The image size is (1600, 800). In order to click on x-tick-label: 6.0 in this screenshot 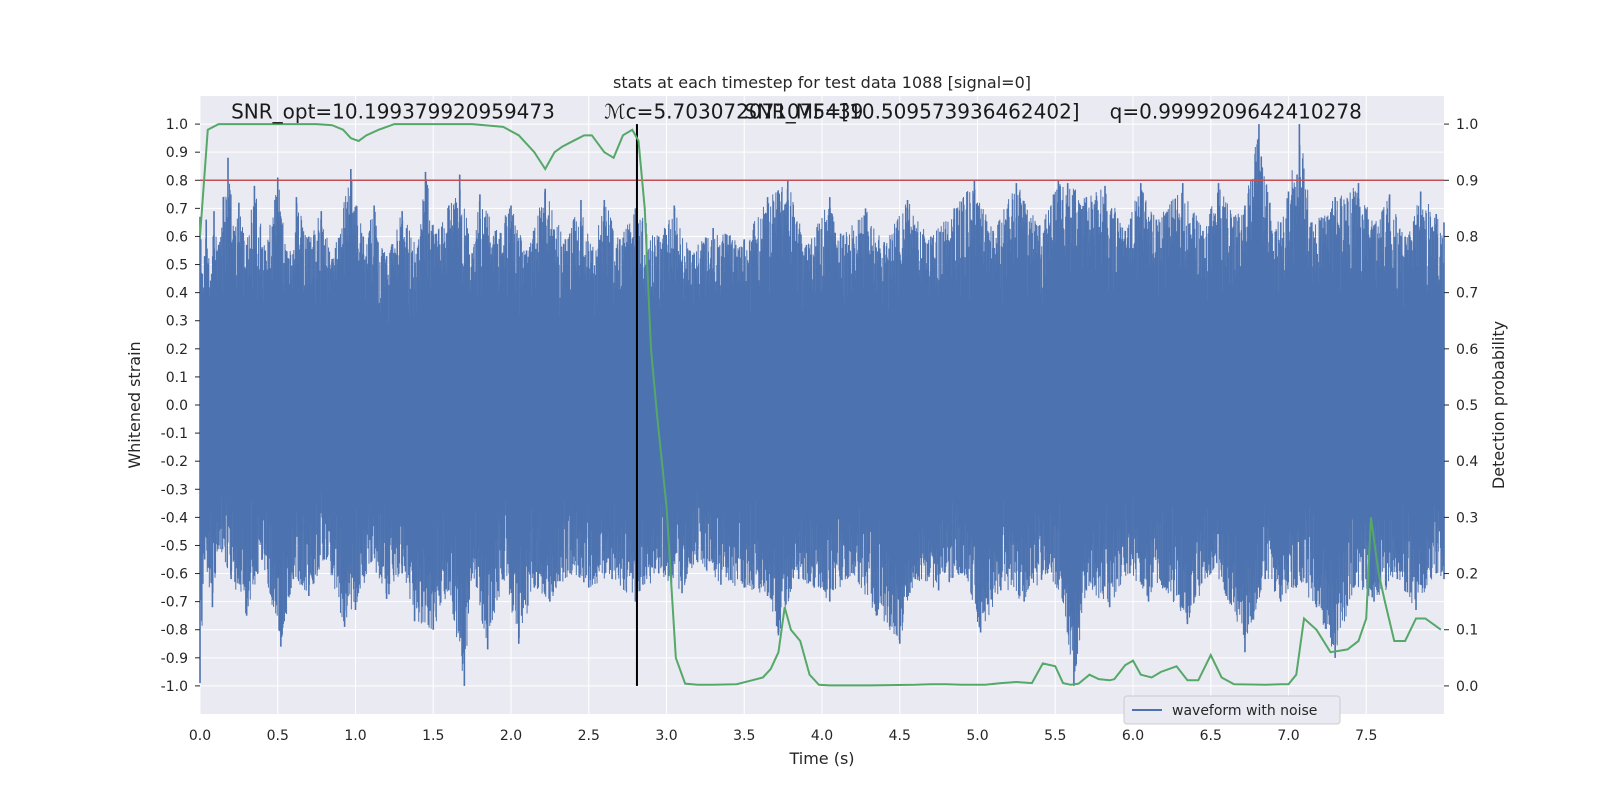, I will do `click(1133, 736)`.